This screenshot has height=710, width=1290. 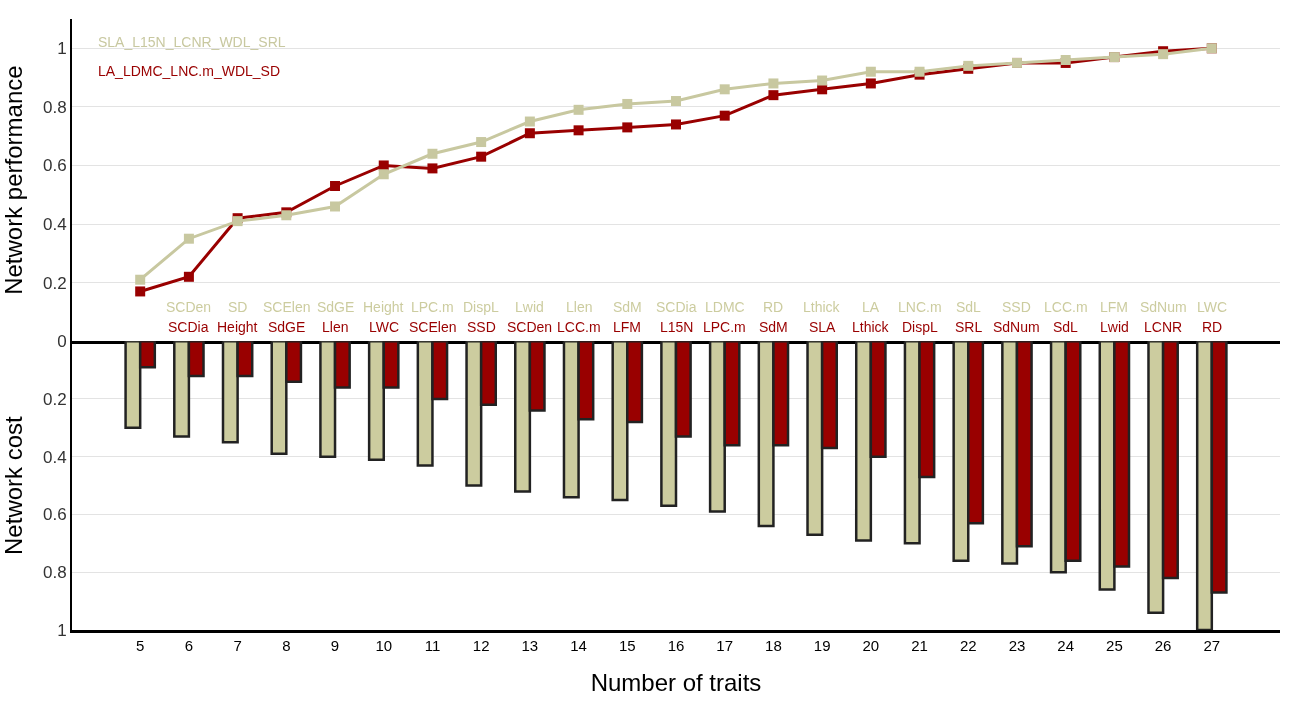 What do you see at coordinates (871, 645) in the screenshot?
I see `x-tick-label: 20` at bounding box center [871, 645].